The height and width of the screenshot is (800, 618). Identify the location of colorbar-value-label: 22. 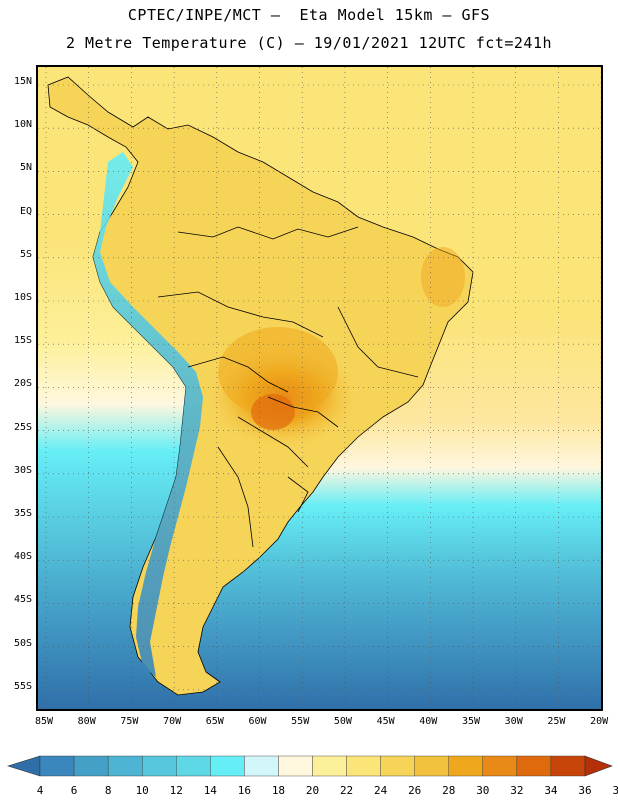
(346, 790).